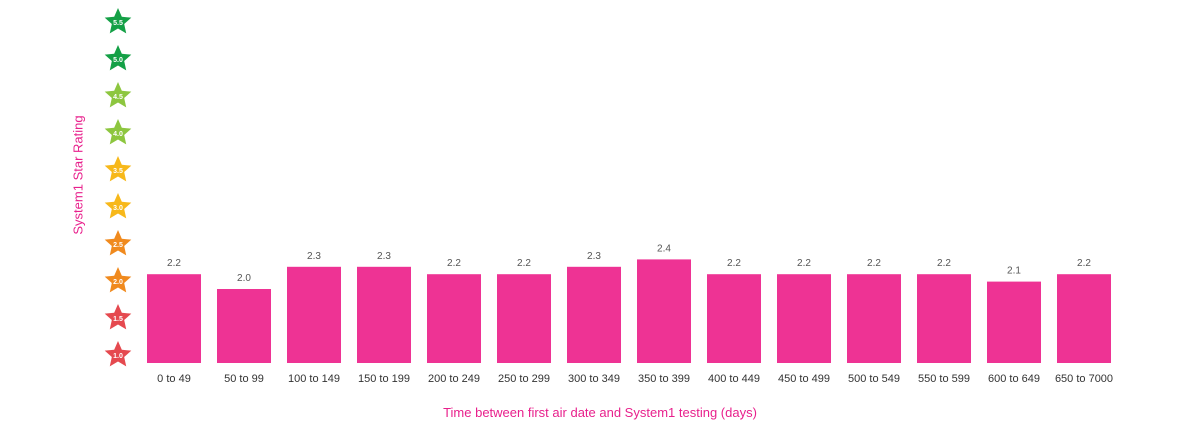  Describe the element at coordinates (118, 171) in the screenshot. I see `y-tick-label: 3.5` at that location.